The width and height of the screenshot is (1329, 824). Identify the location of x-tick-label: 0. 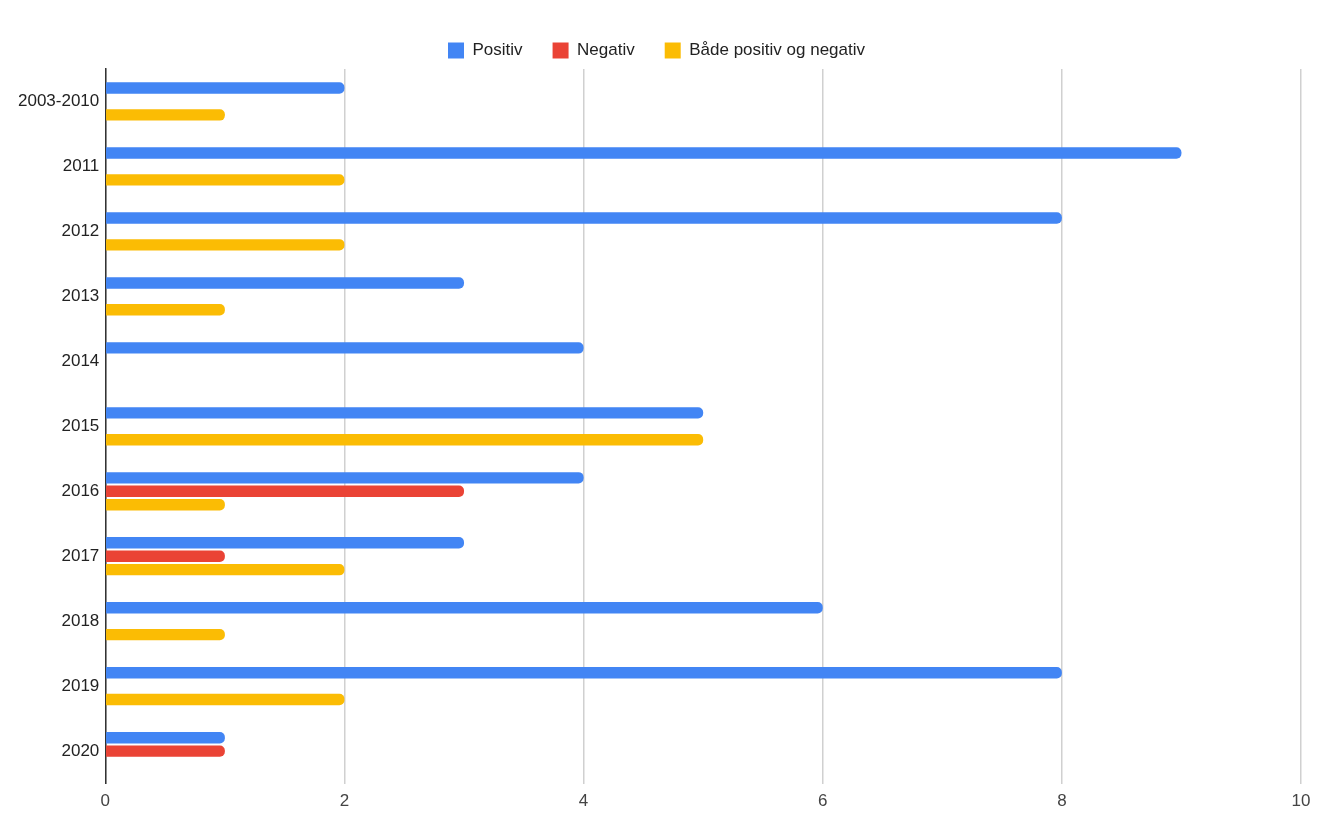
(105, 801).